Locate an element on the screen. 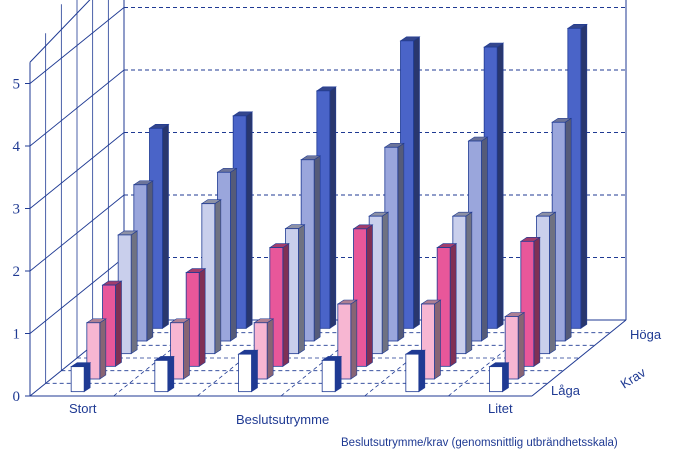 This screenshot has height=454, width=691. x-axis-title: Beslutsutrymme is located at coordinates (282, 419).